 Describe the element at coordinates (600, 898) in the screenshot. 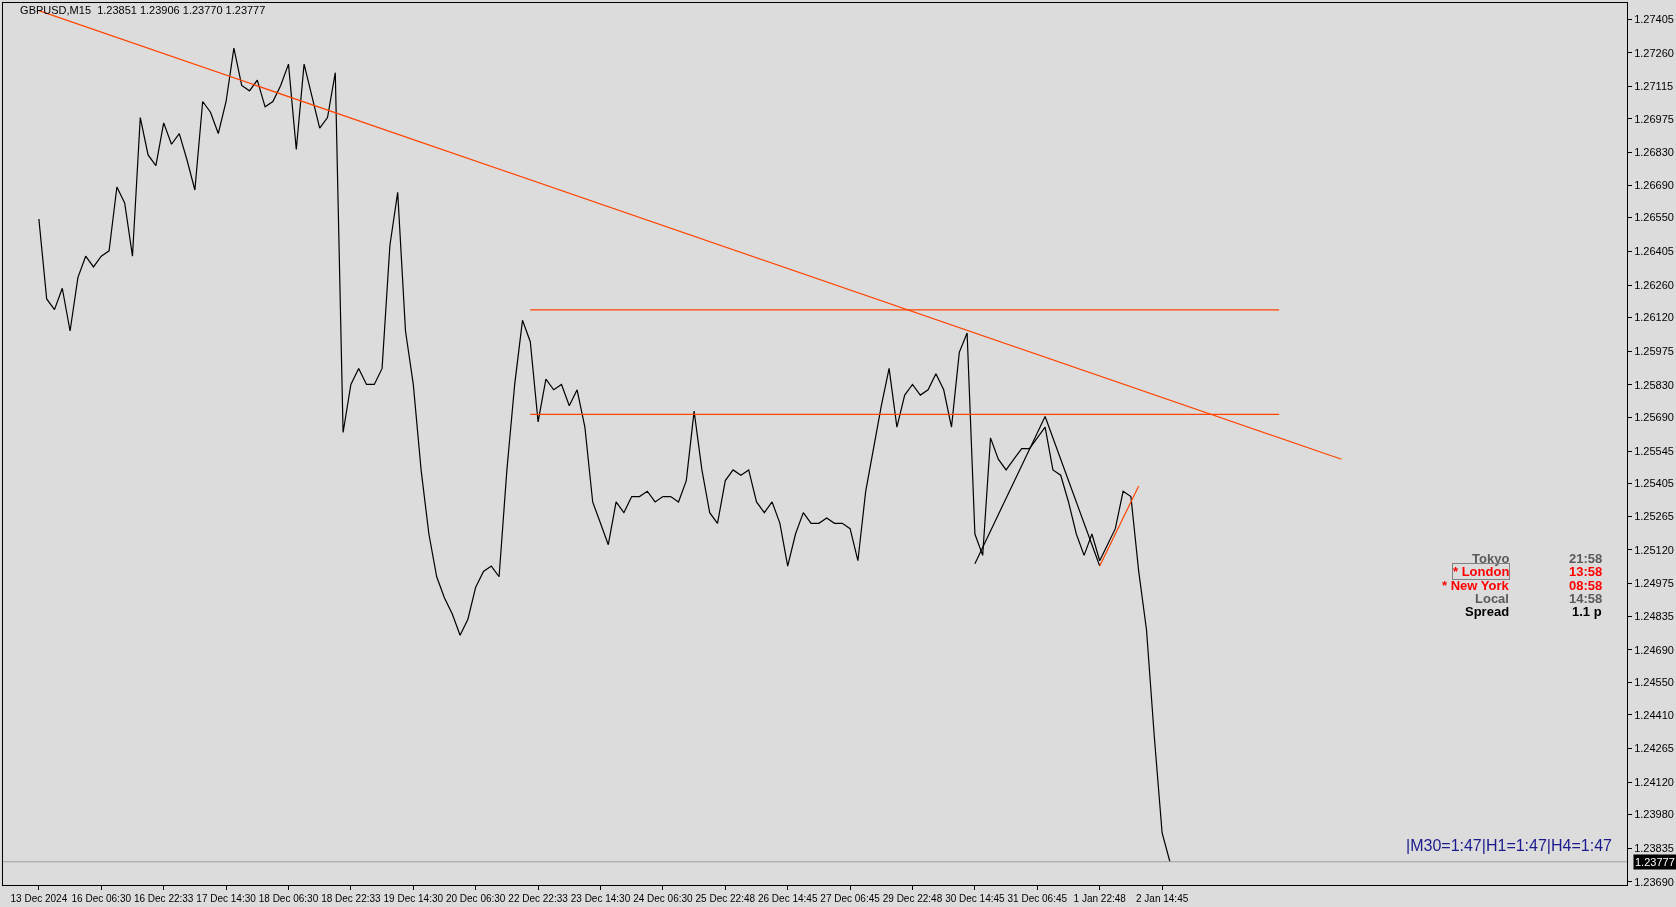

I see `x-tick-label: 23 Dec 14:30` at that location.